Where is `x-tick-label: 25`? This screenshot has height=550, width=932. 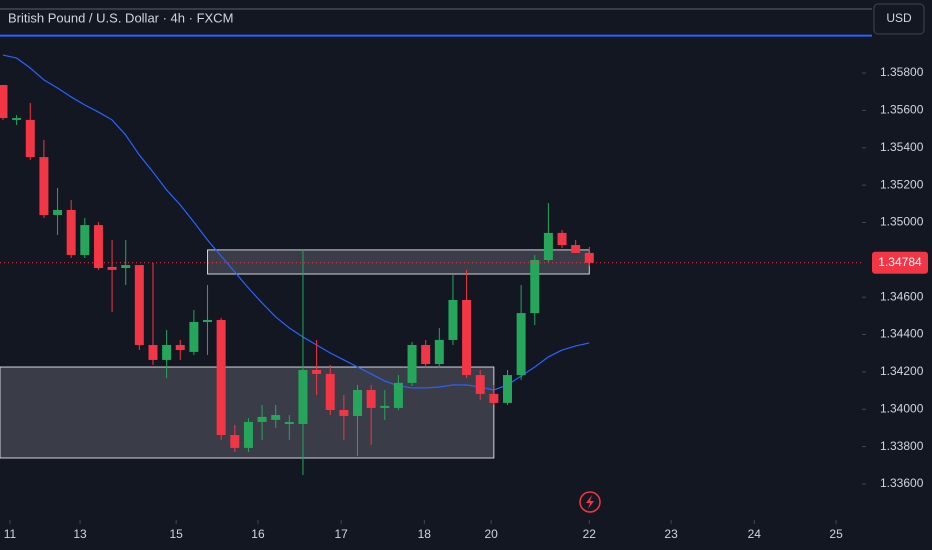 x-tick-label: 25 is located at coordinates (836, 534).